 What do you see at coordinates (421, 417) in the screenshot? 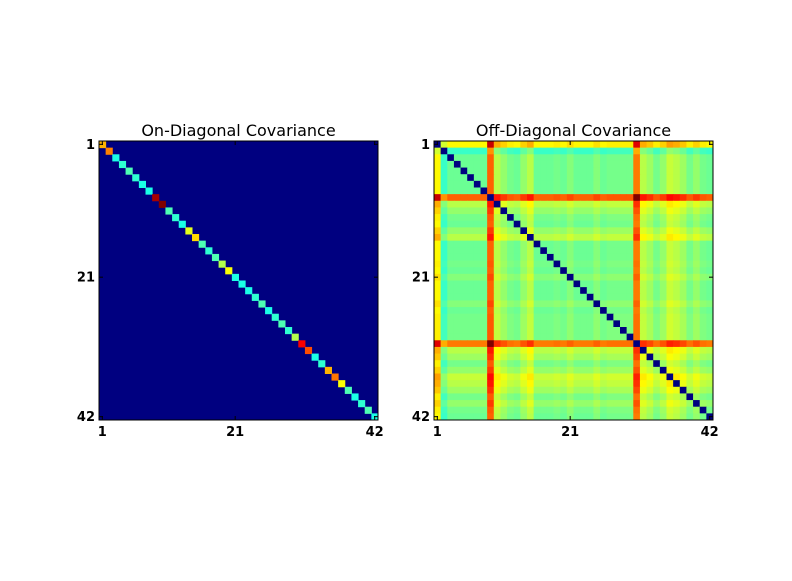
I see `off-diag-y-tick-label: 42` at bounding box center [421, 417].